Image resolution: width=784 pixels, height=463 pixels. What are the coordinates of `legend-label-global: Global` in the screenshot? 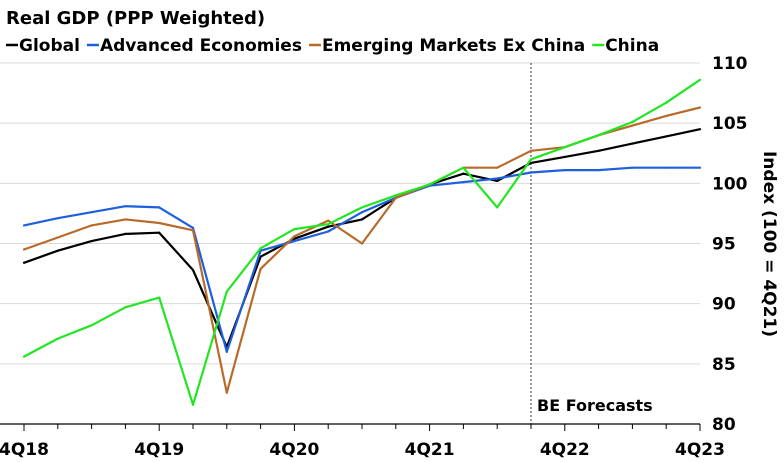 It's located at (49, 46).